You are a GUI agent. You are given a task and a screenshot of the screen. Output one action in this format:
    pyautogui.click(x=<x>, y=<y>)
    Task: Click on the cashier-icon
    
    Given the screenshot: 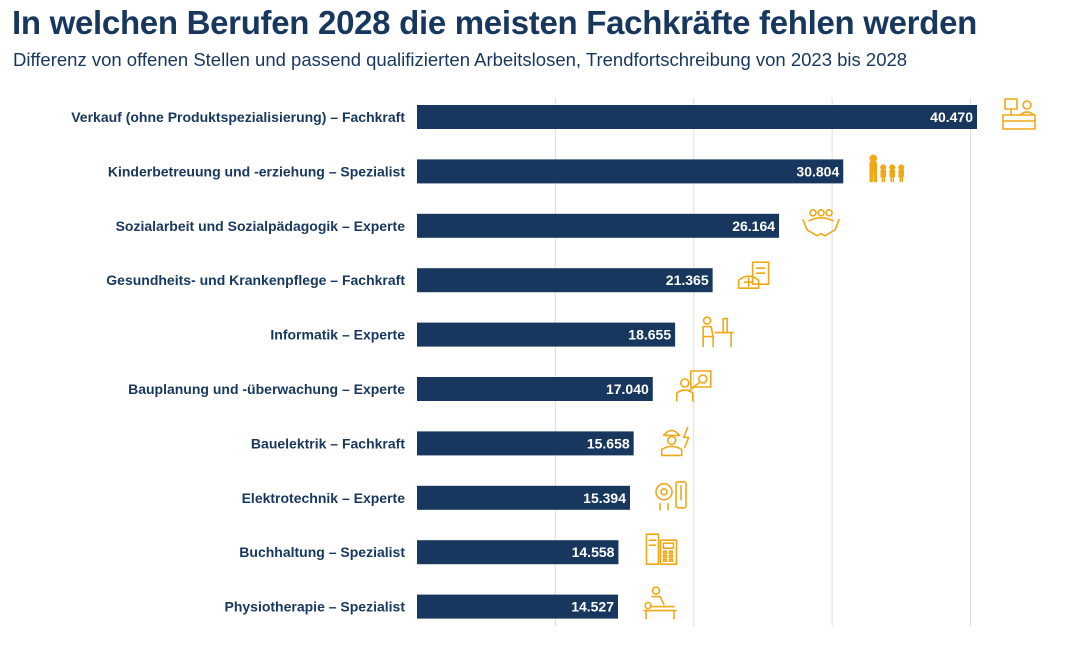 What is the action you would take?
    pyautogui.click(x=1019, y=114)
    